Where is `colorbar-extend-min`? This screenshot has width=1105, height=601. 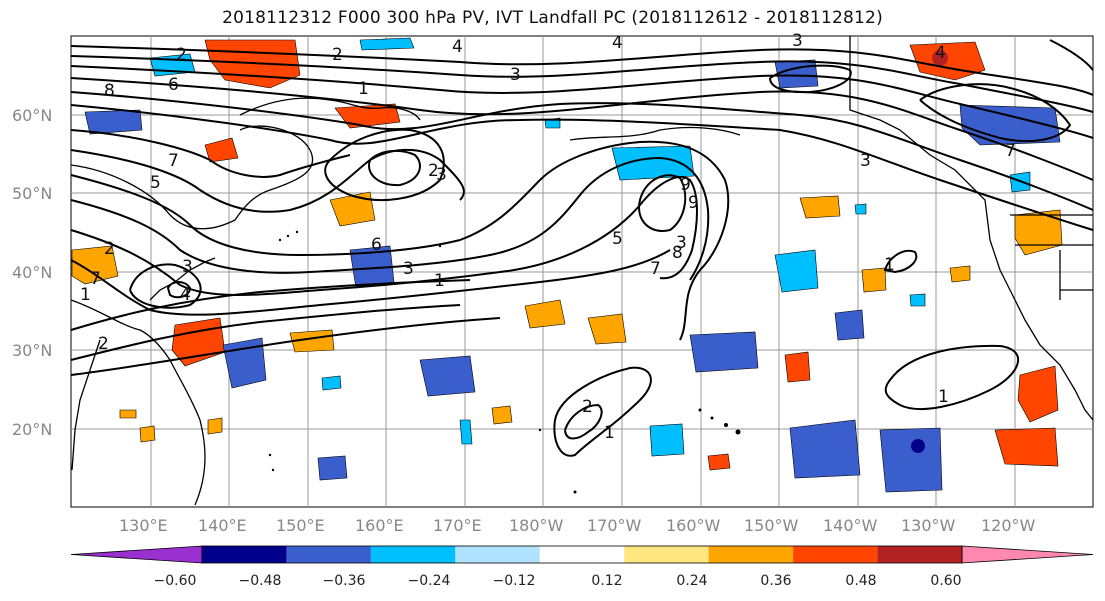 colorbar-extend-min is located at coordinates (136, 554).